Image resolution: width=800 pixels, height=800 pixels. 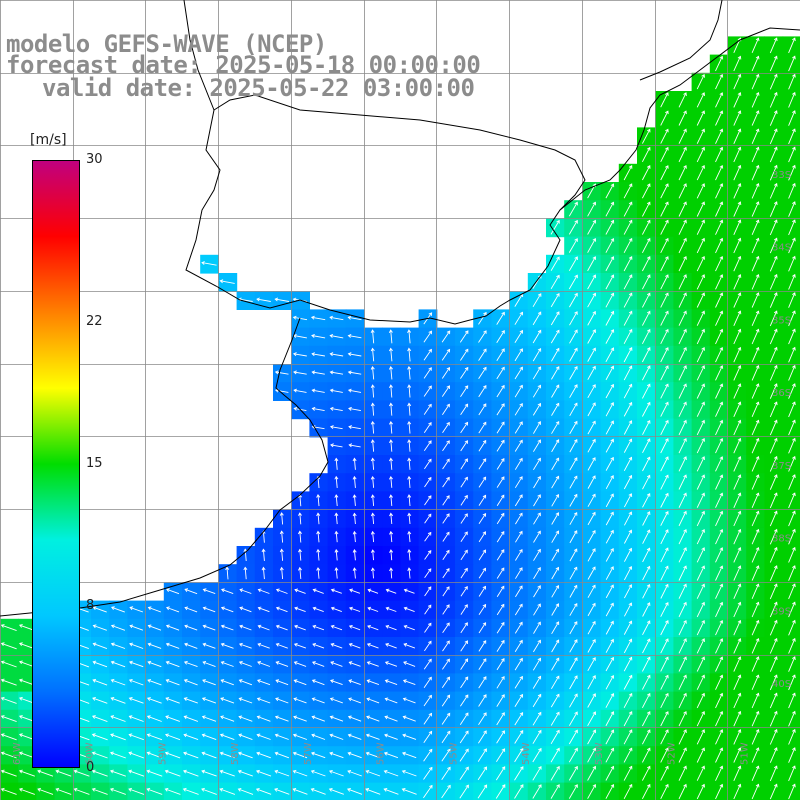 I want to click on lat-label: 33S, so click(x=781, y=175).